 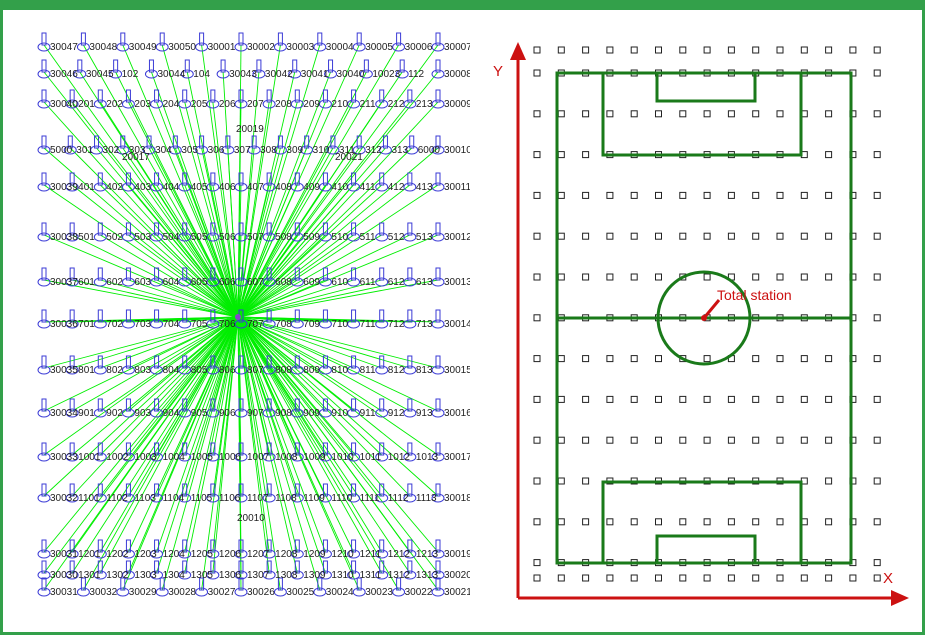 What do you see at coordinates (61, 150) in the screenshot?
I see `point-label: 5000` at bounding box center [61, 150].